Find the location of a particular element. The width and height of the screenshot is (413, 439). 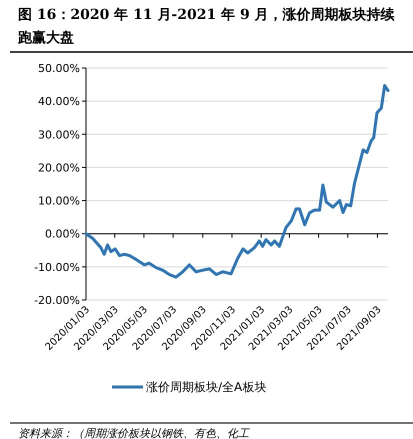

title: 图 16：2020 年 11 月-2021 年 9 月，涨价周期板块持续跑赢大盘 is located at coordinates (206, 26).